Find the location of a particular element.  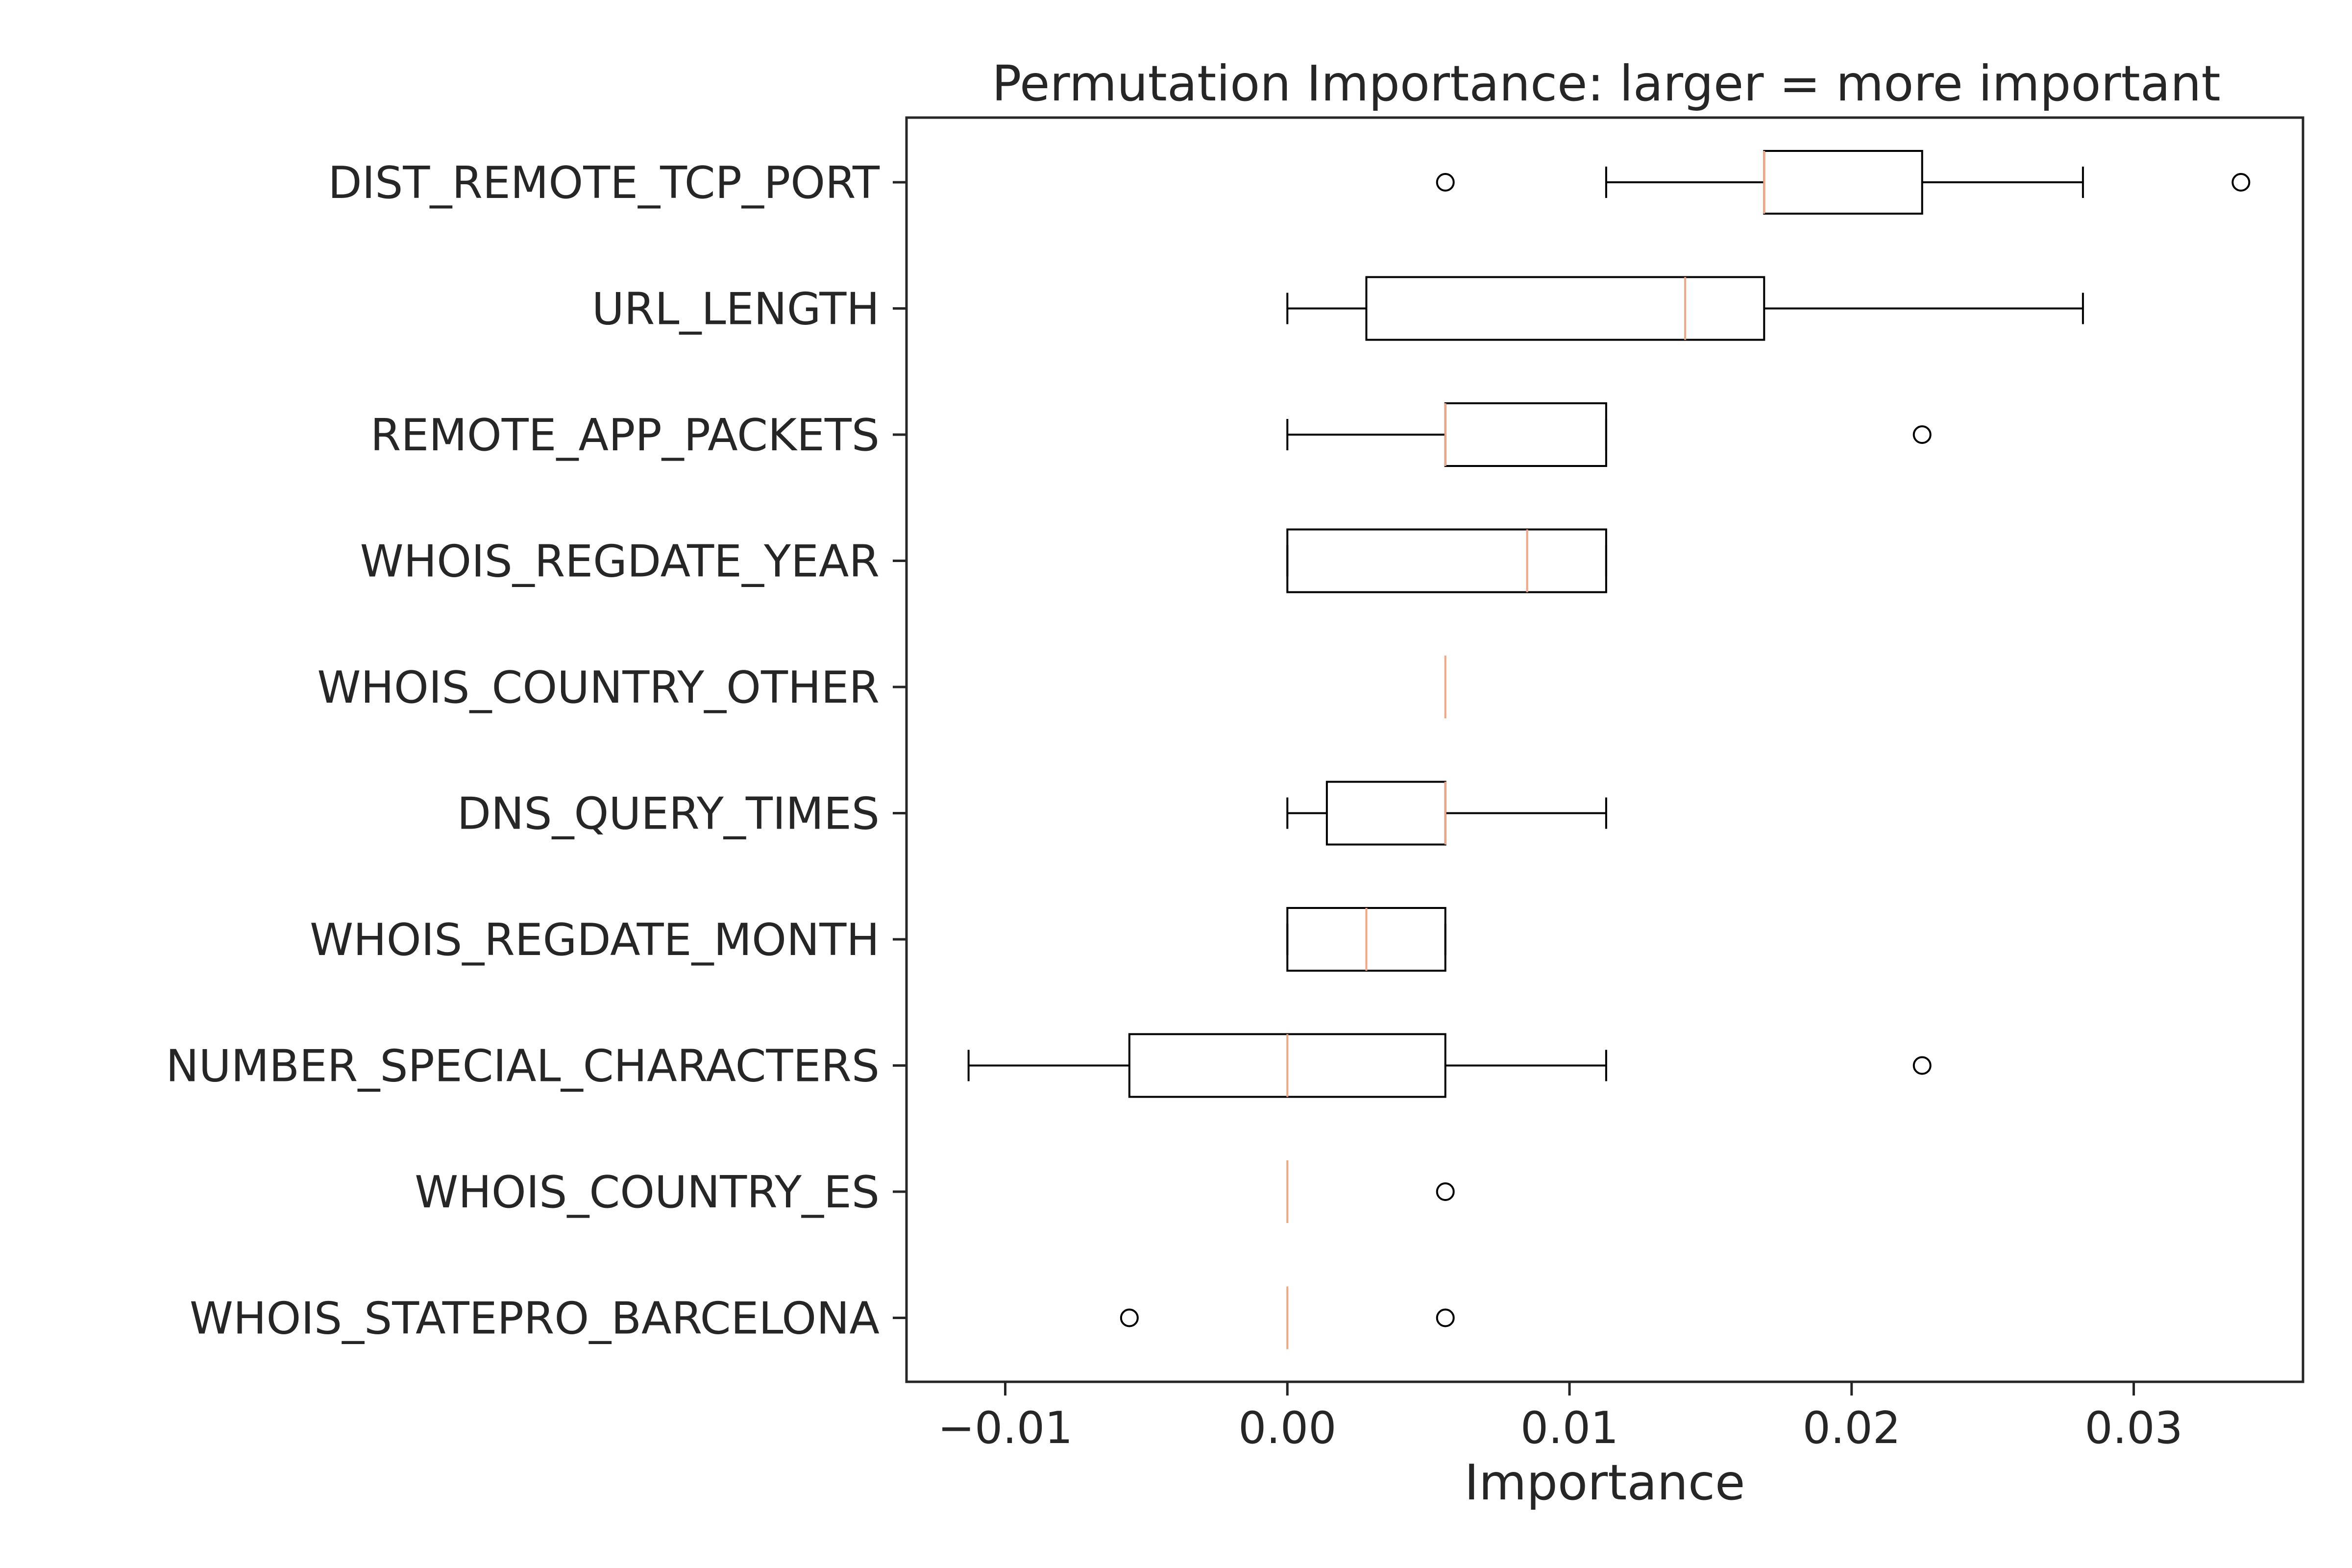

y-tick-label: WHOIS_REGDATE_MONTH is located at coordinates (595, 940).